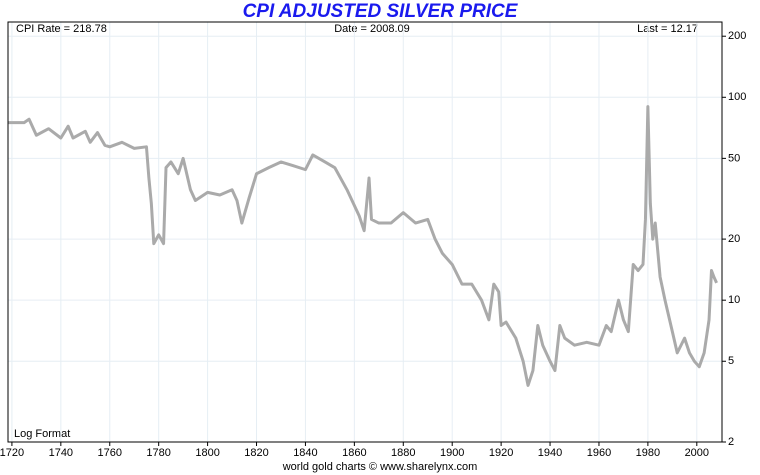  What do you see at coordinates (734, 158) in the screenshot?
I see `y-tick-label: 50` at bounding box center [734, 158].